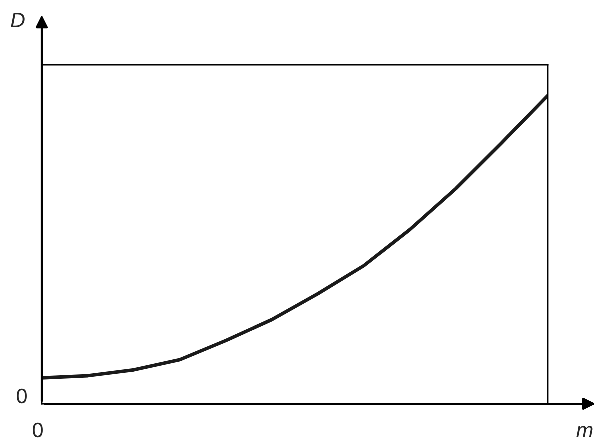 Image resolution: width=604 pixels, height=441 pixels. I want to click on x-axis-title: m, so click(584, 432).